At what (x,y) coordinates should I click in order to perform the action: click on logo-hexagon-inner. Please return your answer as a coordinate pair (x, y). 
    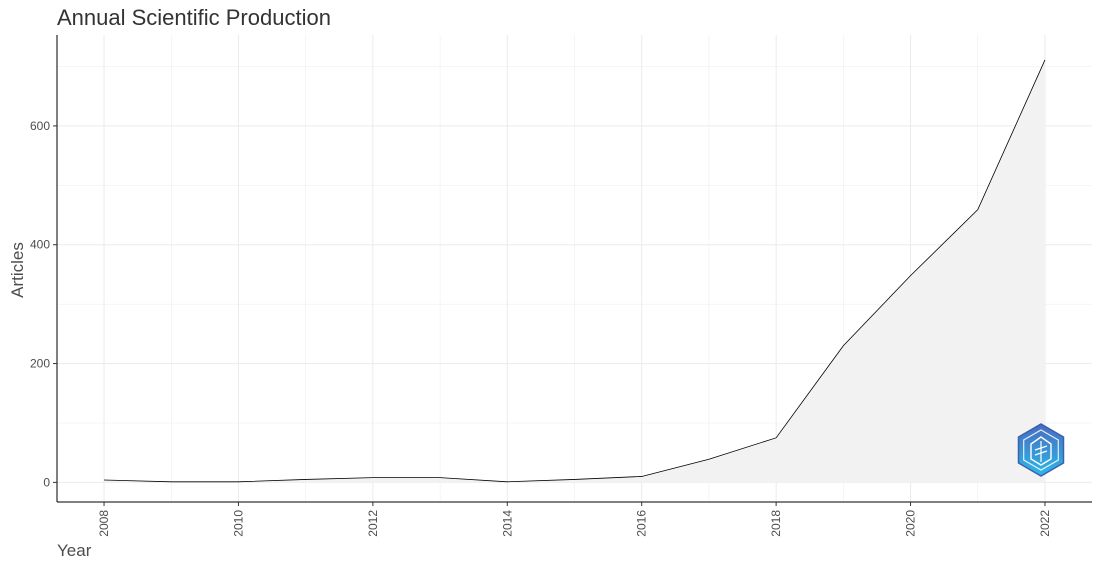
    Looking at the image, I should click on (1041, 450).